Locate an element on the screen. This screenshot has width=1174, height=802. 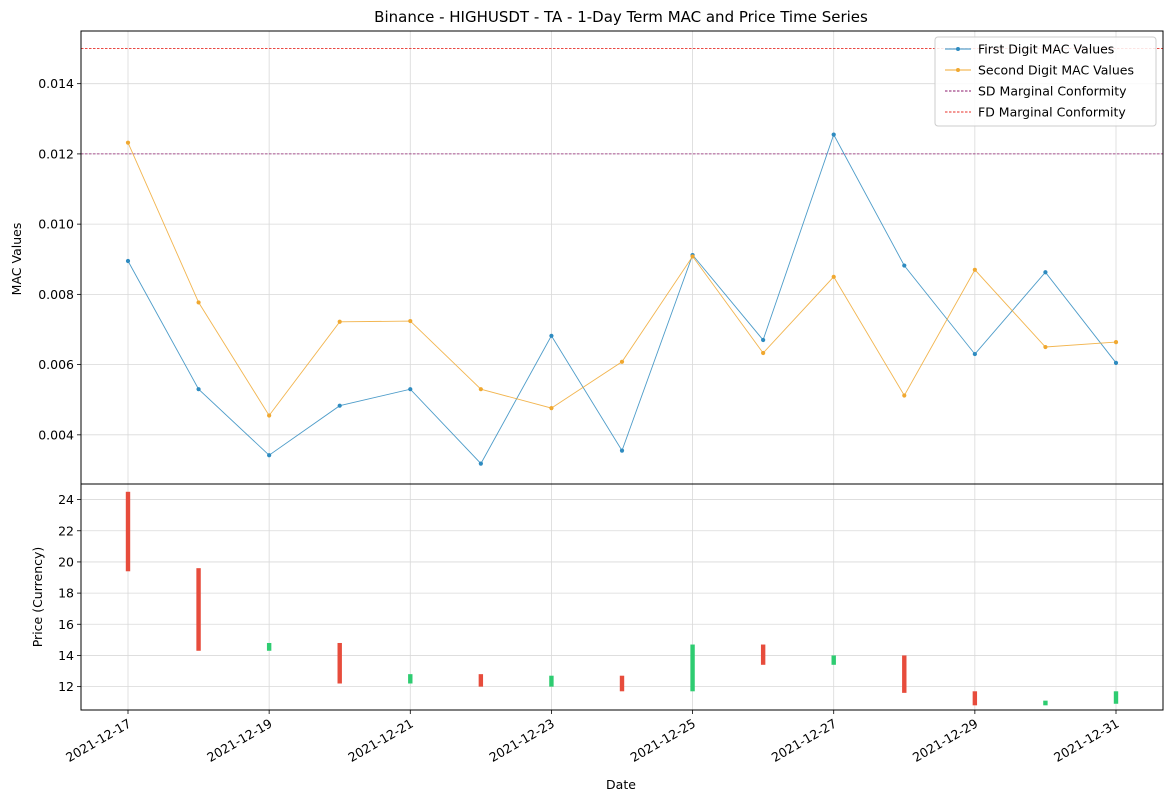
legend-sd-conformity-label: SD Marginal Conformity is located at coordinates (1052, 91).